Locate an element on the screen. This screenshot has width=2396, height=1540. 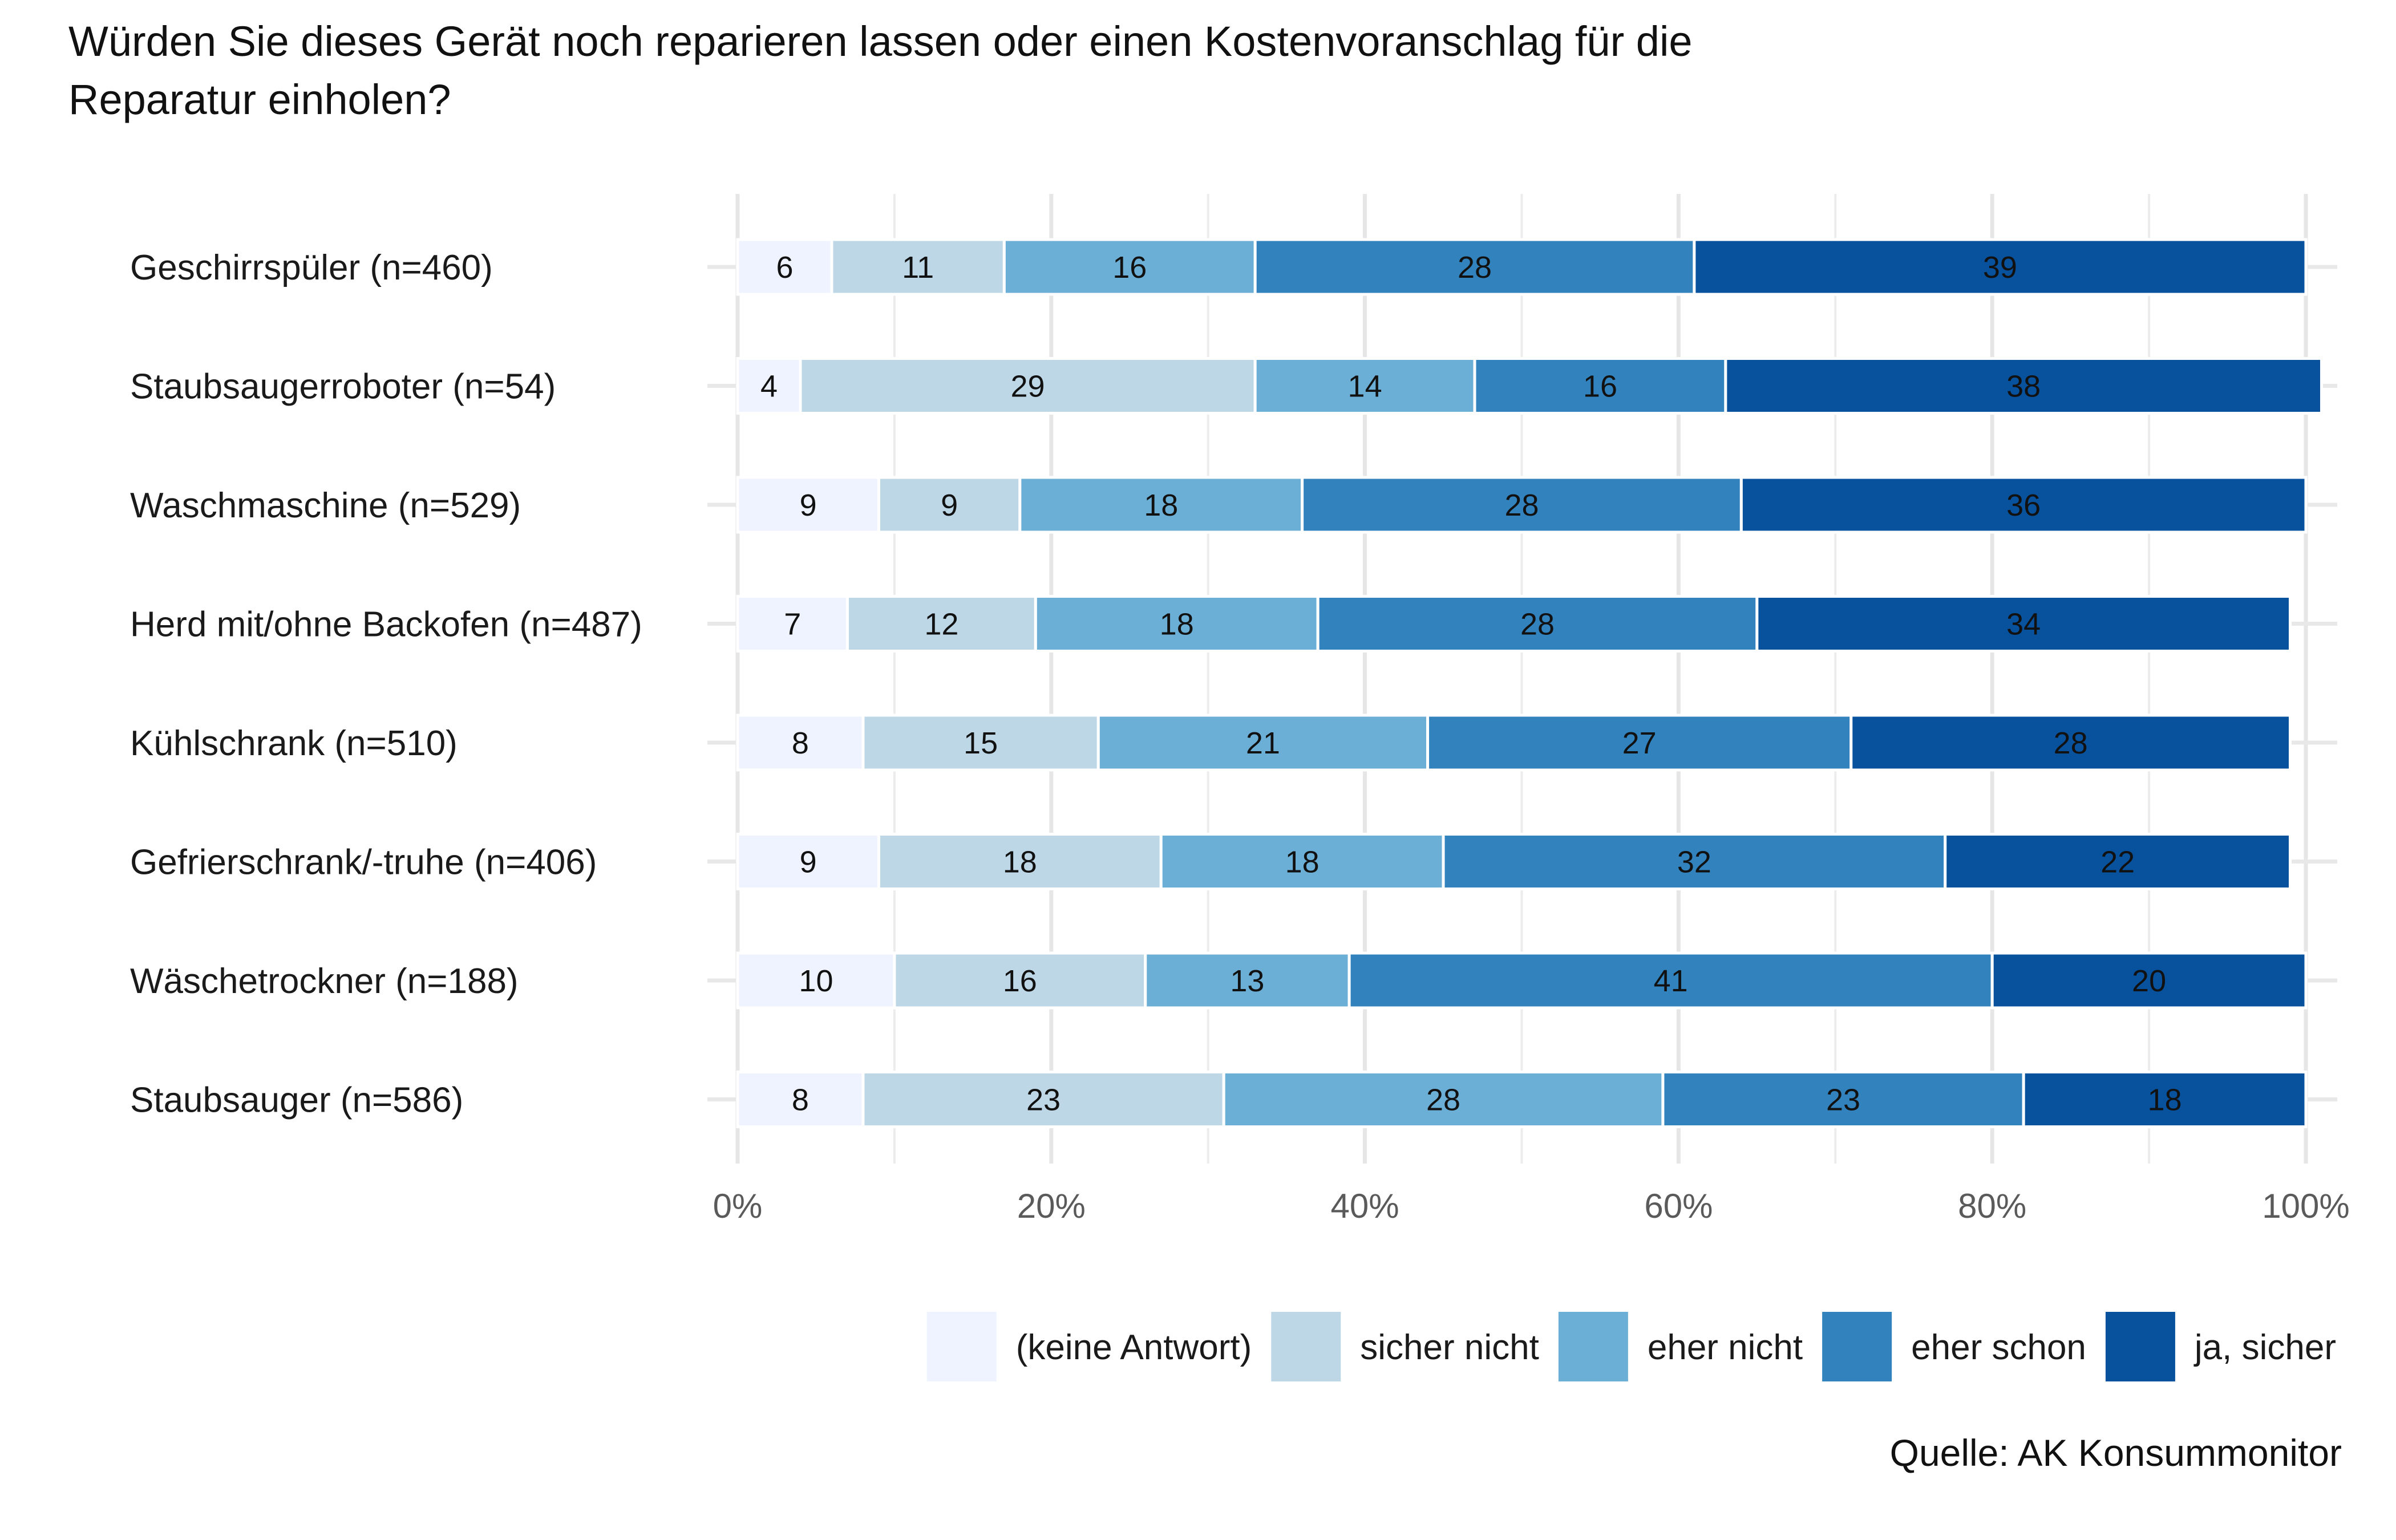
x-tick-label: 60% is located at coordinates (1678, 1206).